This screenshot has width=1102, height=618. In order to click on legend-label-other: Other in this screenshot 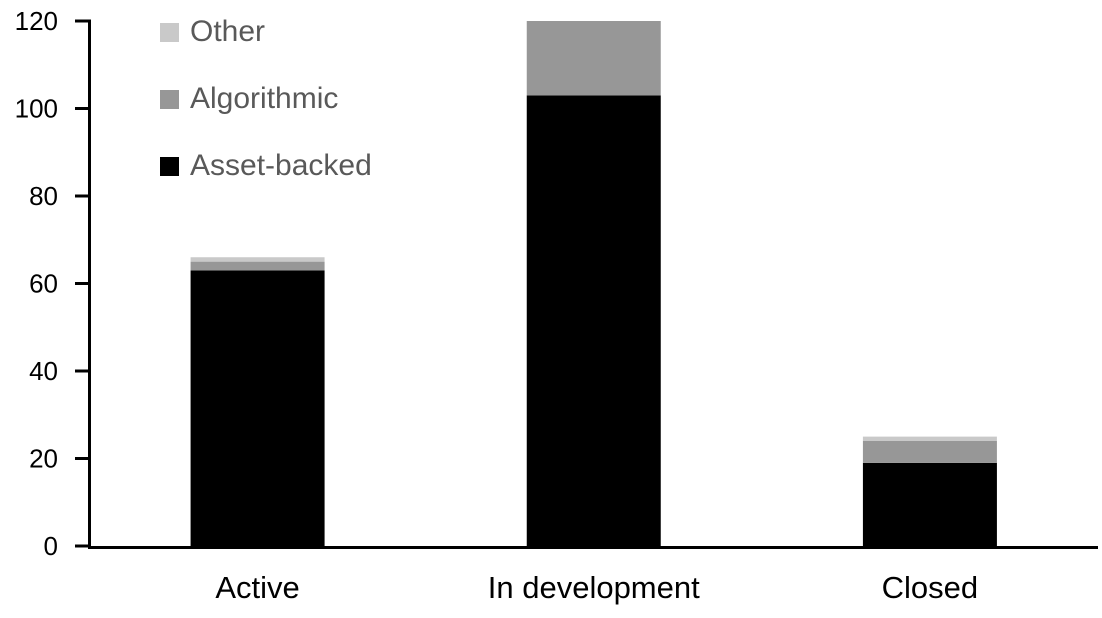, I will do `click(228, 31)`.